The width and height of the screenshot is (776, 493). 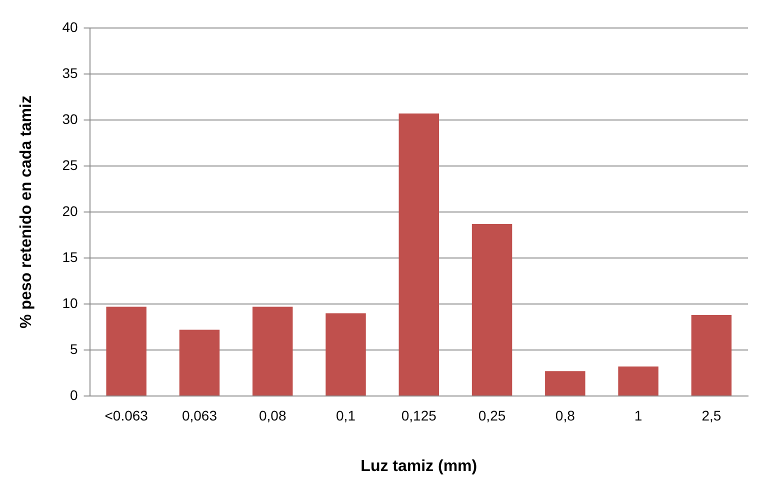 I want to click on x-tick-label: 2,5, so click(x=712, y=415).